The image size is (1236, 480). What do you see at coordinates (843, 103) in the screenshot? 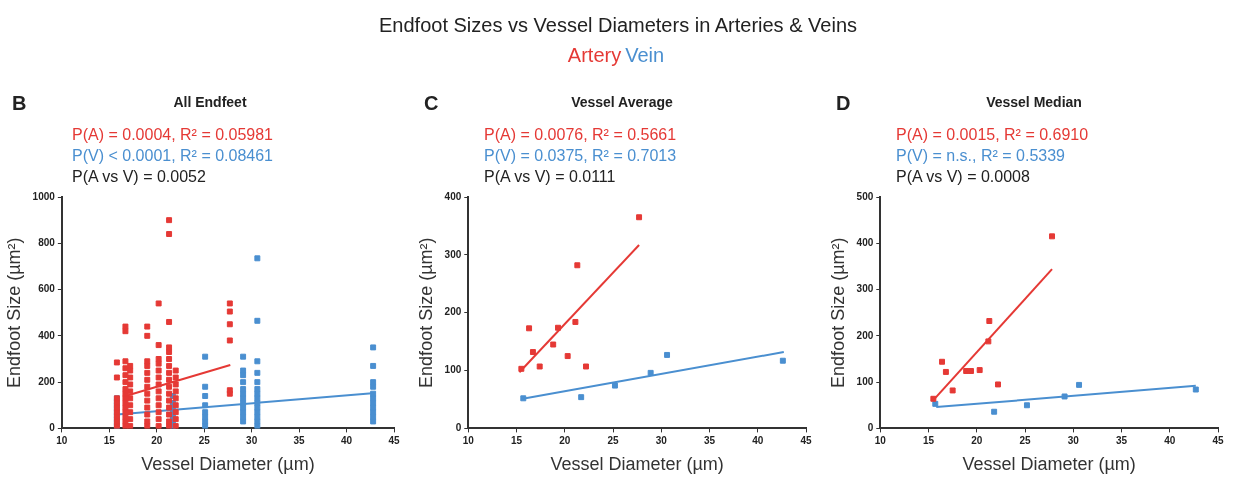
I see `text: D` at bounding box center [843, 103].